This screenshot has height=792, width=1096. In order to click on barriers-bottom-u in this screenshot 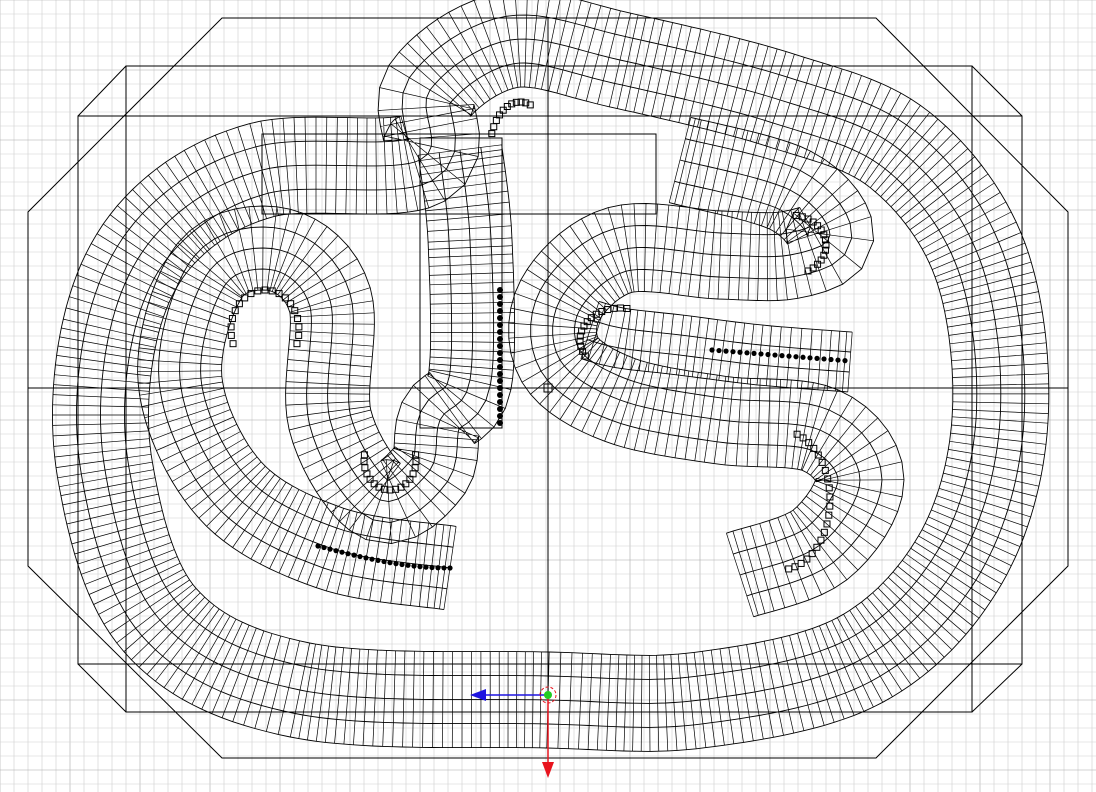, I will do `click(390, 472)`.